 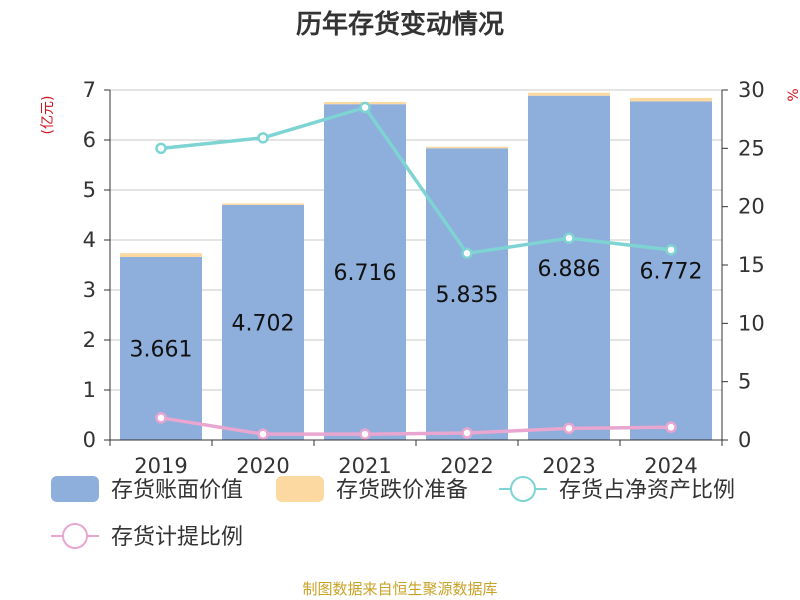 I want to click on bar-value-label: 6.886, so click(x=569, y=269).